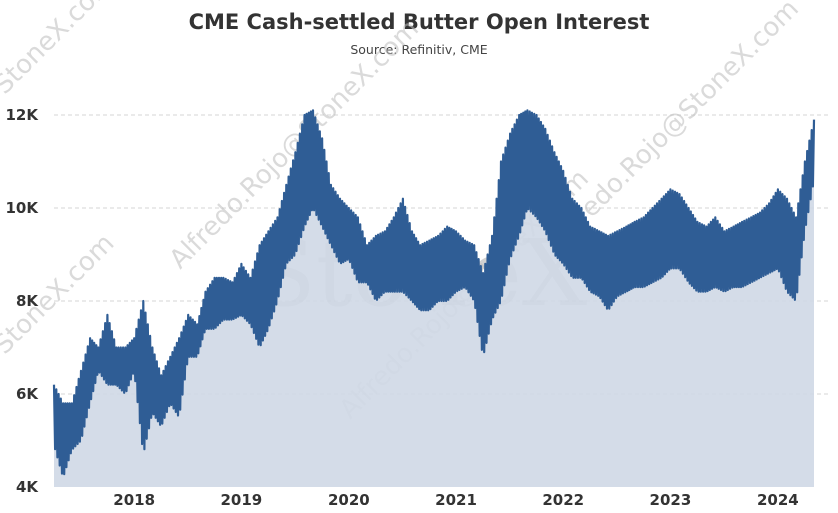 The image size is (838, 513). I want to click on x-tick-label: 2023, so click(671, 500).